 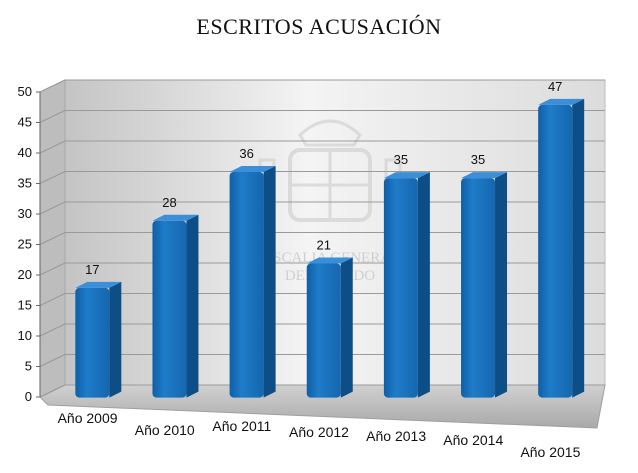 I want to click on category-label: Año 2014, so click(x=473, y=440).